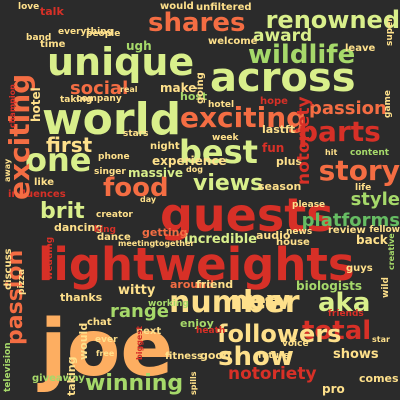  What do you see at coordinates (215, 284) in the screenshot?
I see `word-audio: friend` at bounding box center [215, 284].